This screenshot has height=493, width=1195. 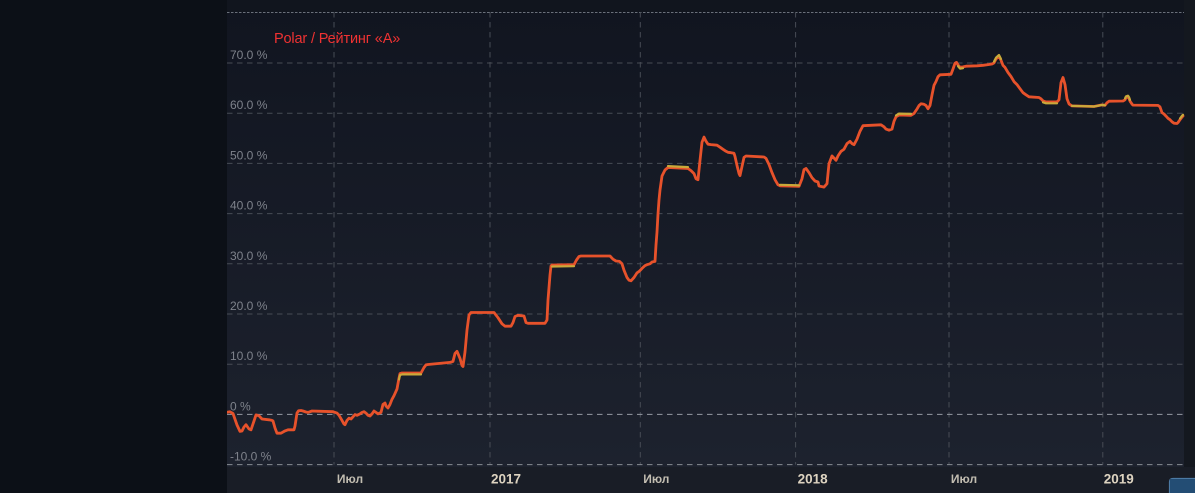 What do you see at coordinates (251, 457) in the screenshot?
I see `svg-text: -10.0 %` at bounding box center [251, 457].